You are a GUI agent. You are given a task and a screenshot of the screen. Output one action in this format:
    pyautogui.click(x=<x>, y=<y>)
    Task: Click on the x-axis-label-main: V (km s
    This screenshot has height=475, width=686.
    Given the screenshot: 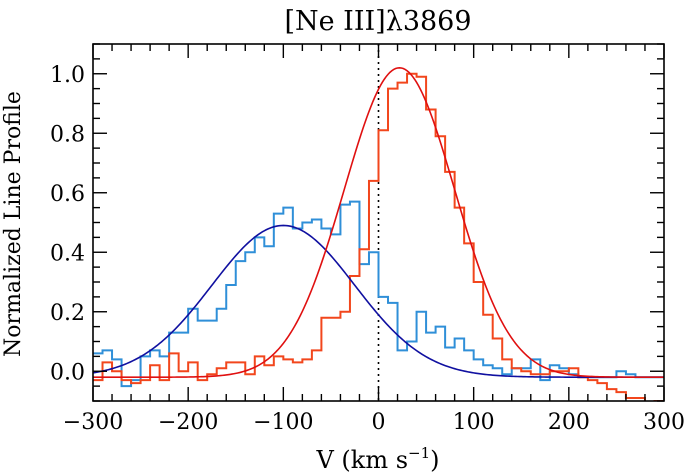 What is the action you would take?
    pyautogui.click(x=361, y=460)
    